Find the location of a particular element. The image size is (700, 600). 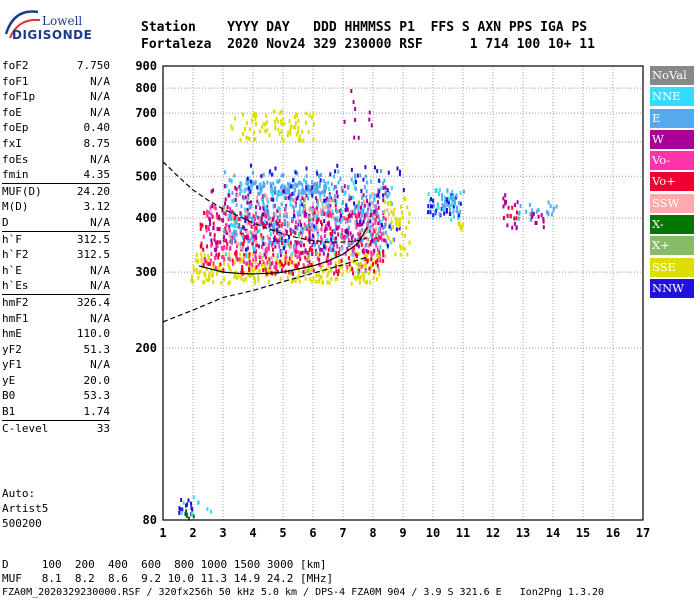

param-name: foE is located at coordinates (12, 112).